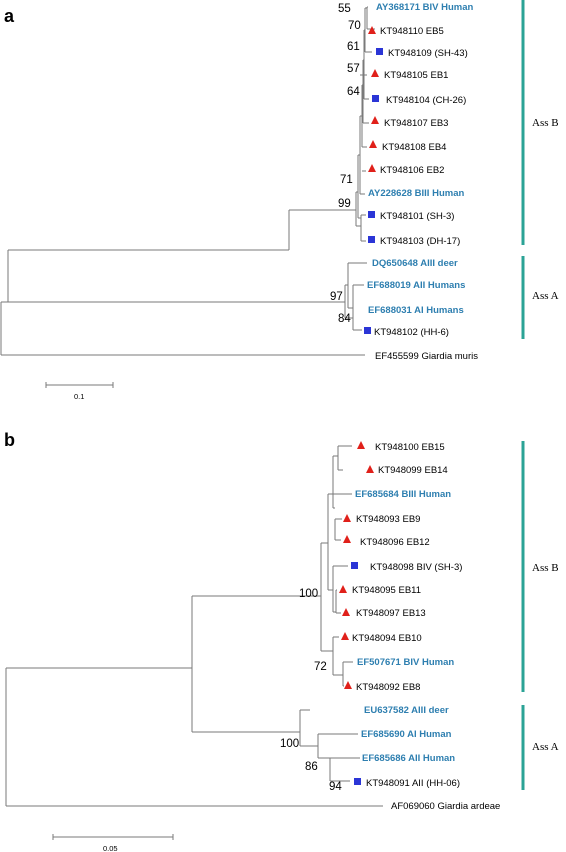 The image size is (566, 852). Describe the element at coordinates (428, 53) in the screenshot. I see `tree-leaf: KT948109 (SH-43)` at that location.